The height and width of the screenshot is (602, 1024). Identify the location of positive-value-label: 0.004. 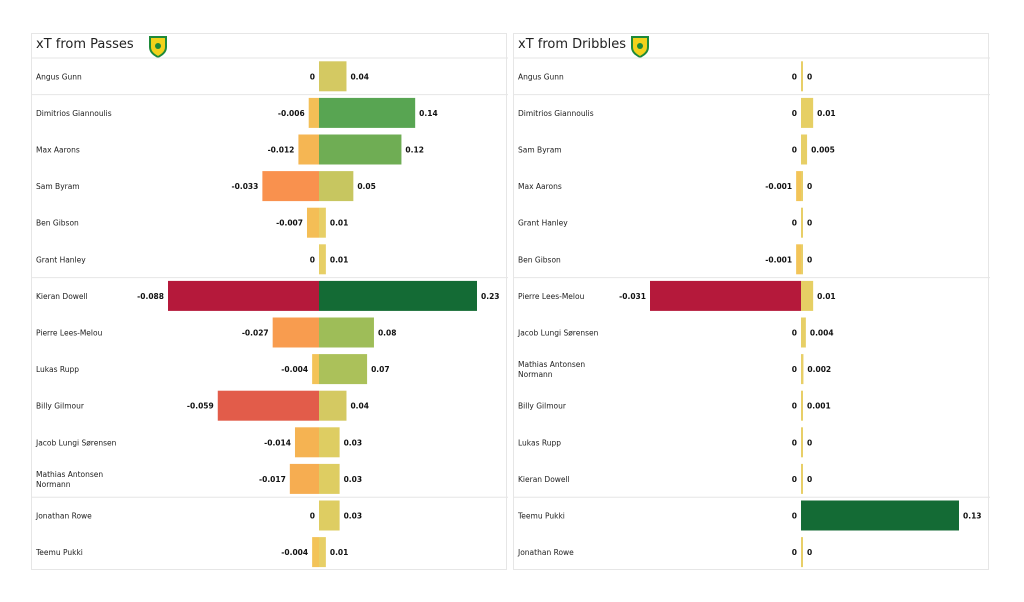
(822, 333).